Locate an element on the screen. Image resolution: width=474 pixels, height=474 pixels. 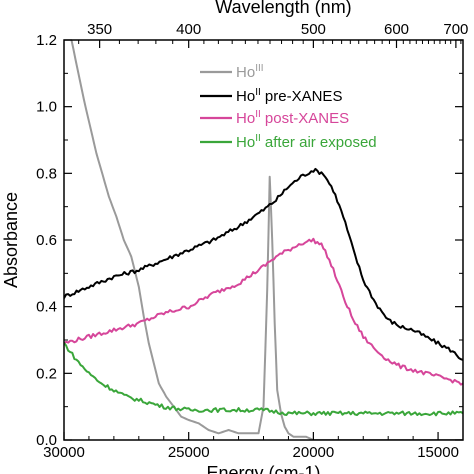
y-tick-label: 0.6 is located at coordinates (46, 240).